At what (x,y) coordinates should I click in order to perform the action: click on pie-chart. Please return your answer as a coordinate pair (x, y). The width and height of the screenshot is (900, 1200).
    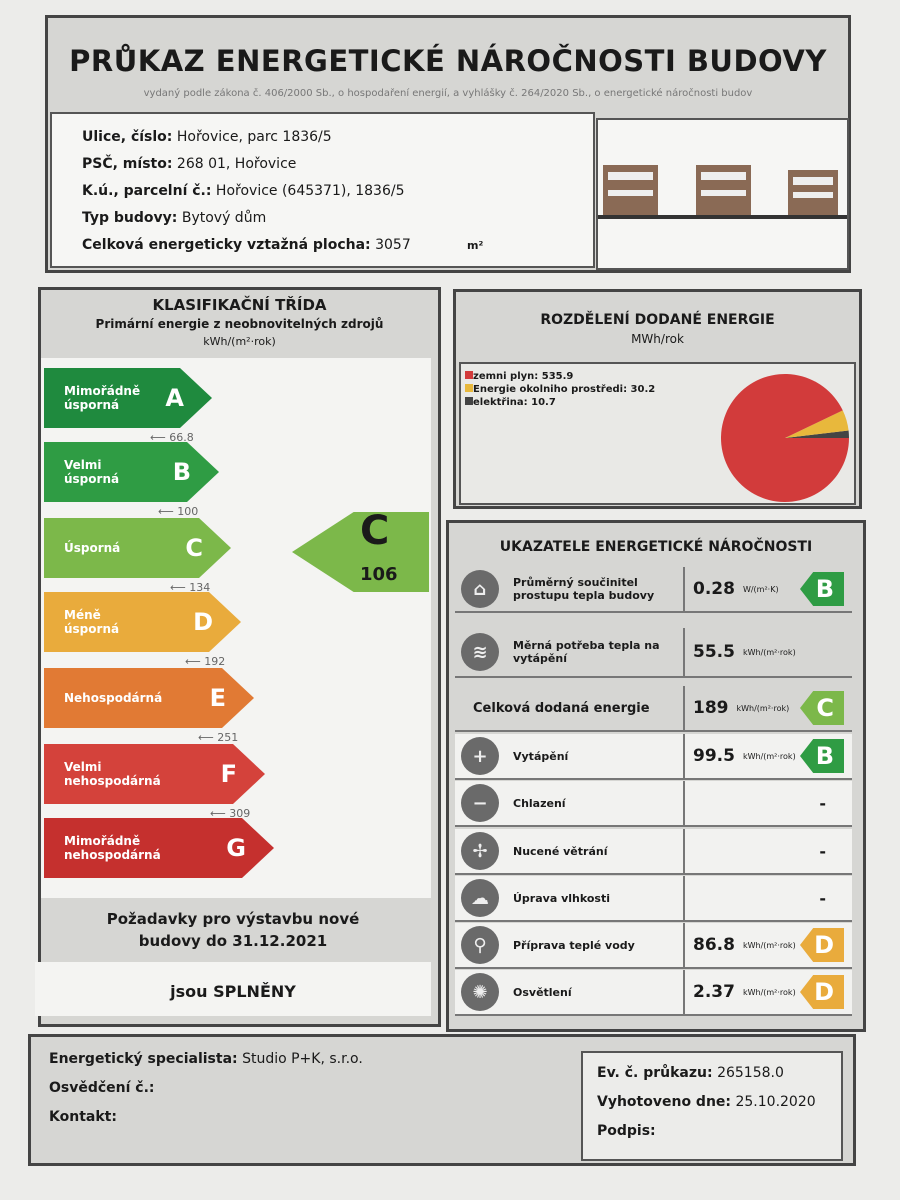
    Looking at the image, I should click on (785, 438).